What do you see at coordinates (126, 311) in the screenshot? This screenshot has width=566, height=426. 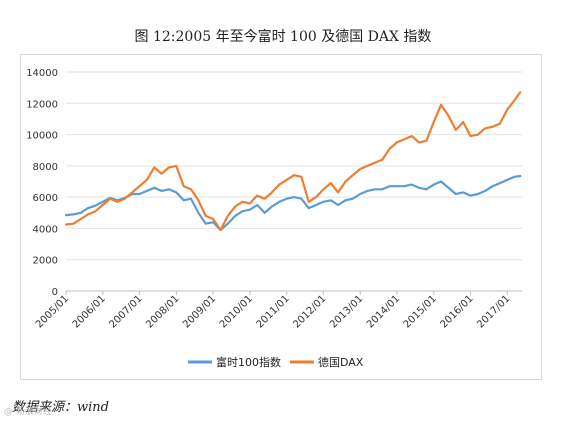 I see `x-tick-label: 2007/01` at bounding box center [126, 311].